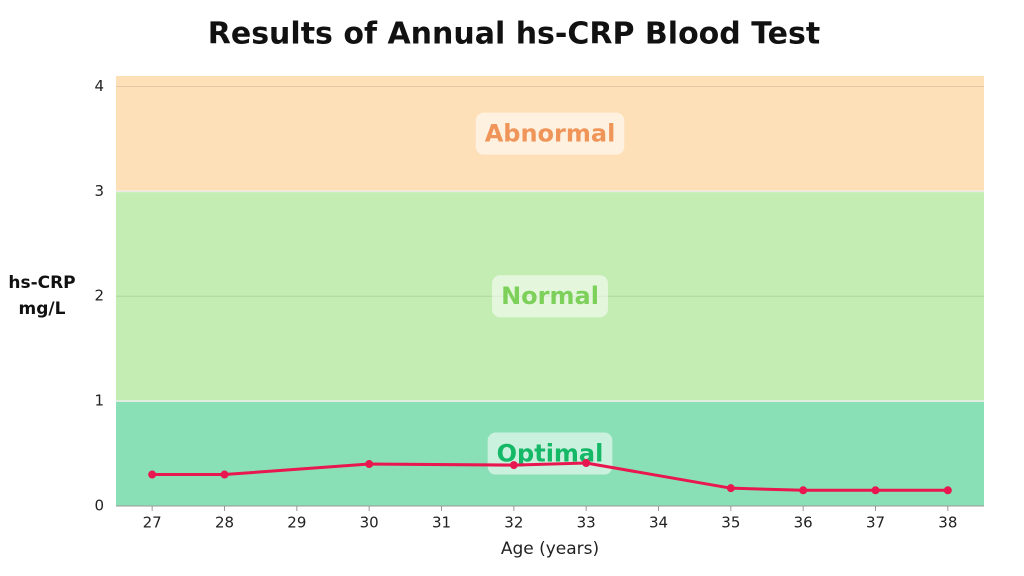  What do you see at coordinates (441, 523) in the screenshot?
I see `x-tick-label: 31` at bounding box center [441, 523].